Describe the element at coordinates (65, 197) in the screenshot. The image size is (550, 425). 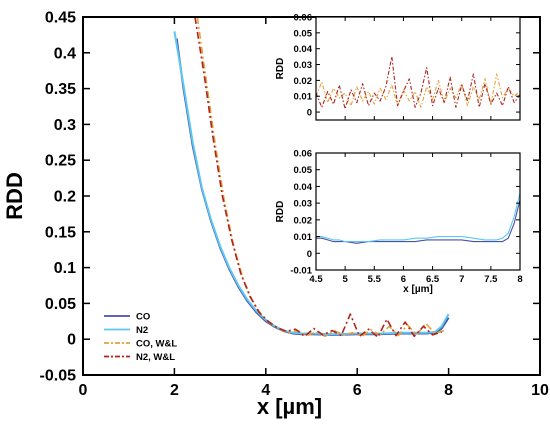
I see `main-ytick-label: 0.2` at that location.